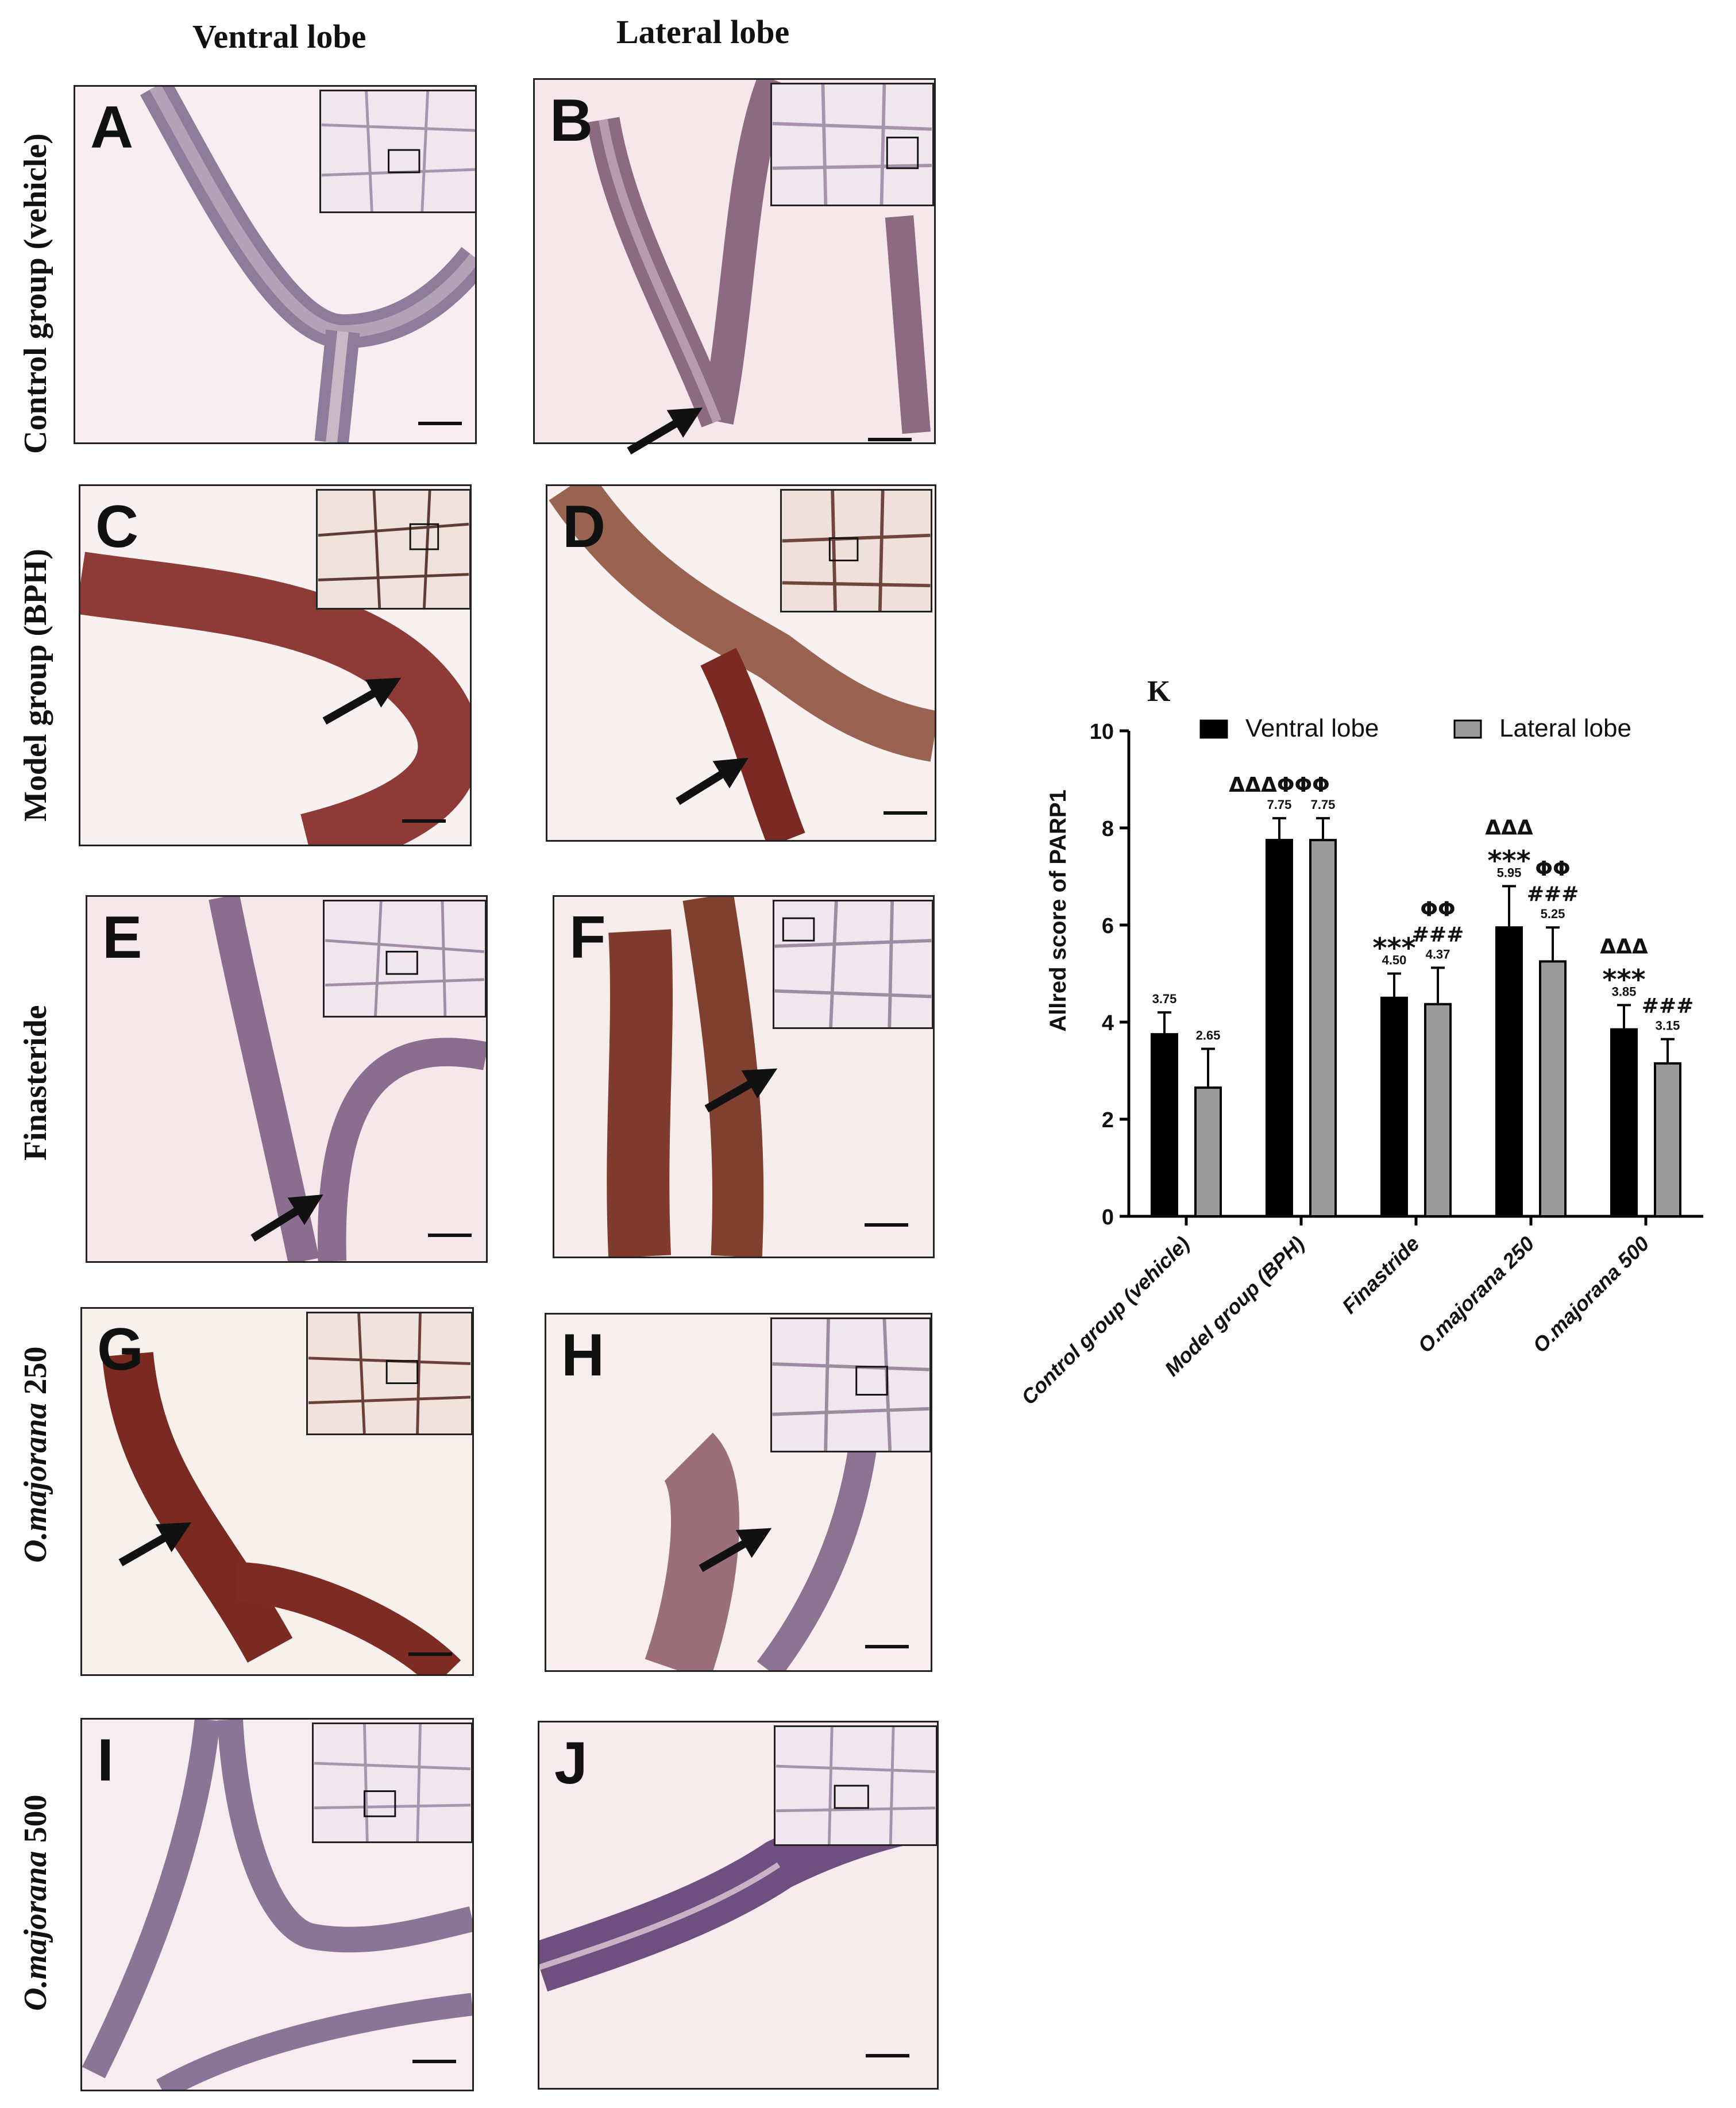 This screenshot has height=2108, width=1736. I want to click on panel-letter: E, so click(122, 937).